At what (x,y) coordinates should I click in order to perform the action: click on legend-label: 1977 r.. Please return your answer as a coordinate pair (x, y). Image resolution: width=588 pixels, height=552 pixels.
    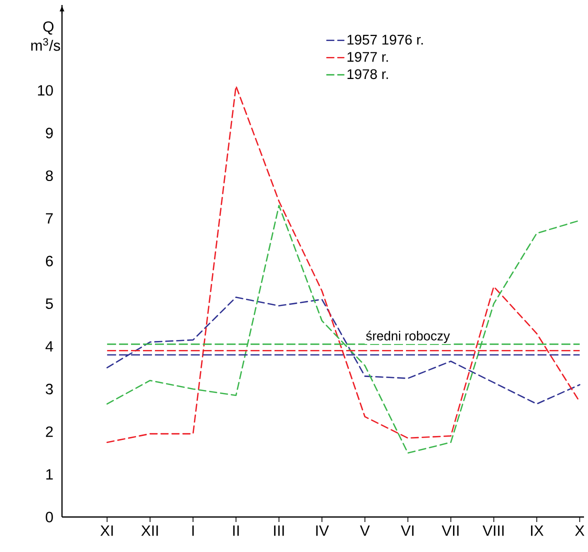
    Looking at the image, I should click on (368, 57).